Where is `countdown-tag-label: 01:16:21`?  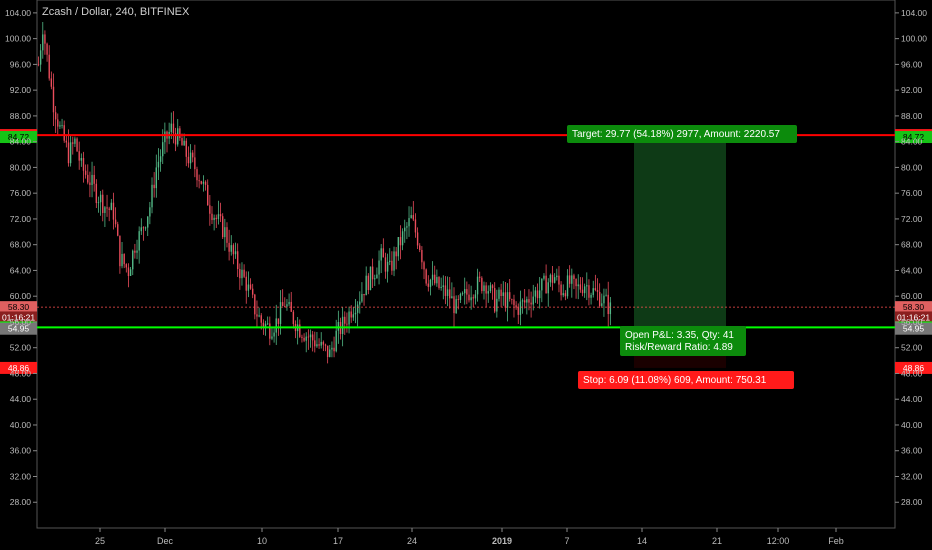
countdown-tag-label: 01:16:21 is located at coordinates (18, 317).